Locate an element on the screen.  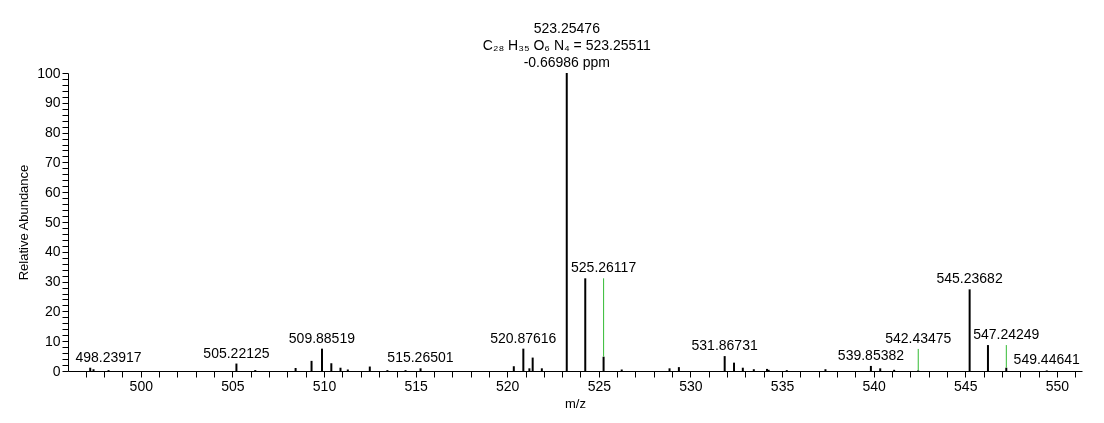
annotation: 515.26501 is located at coordinates (420, 357).